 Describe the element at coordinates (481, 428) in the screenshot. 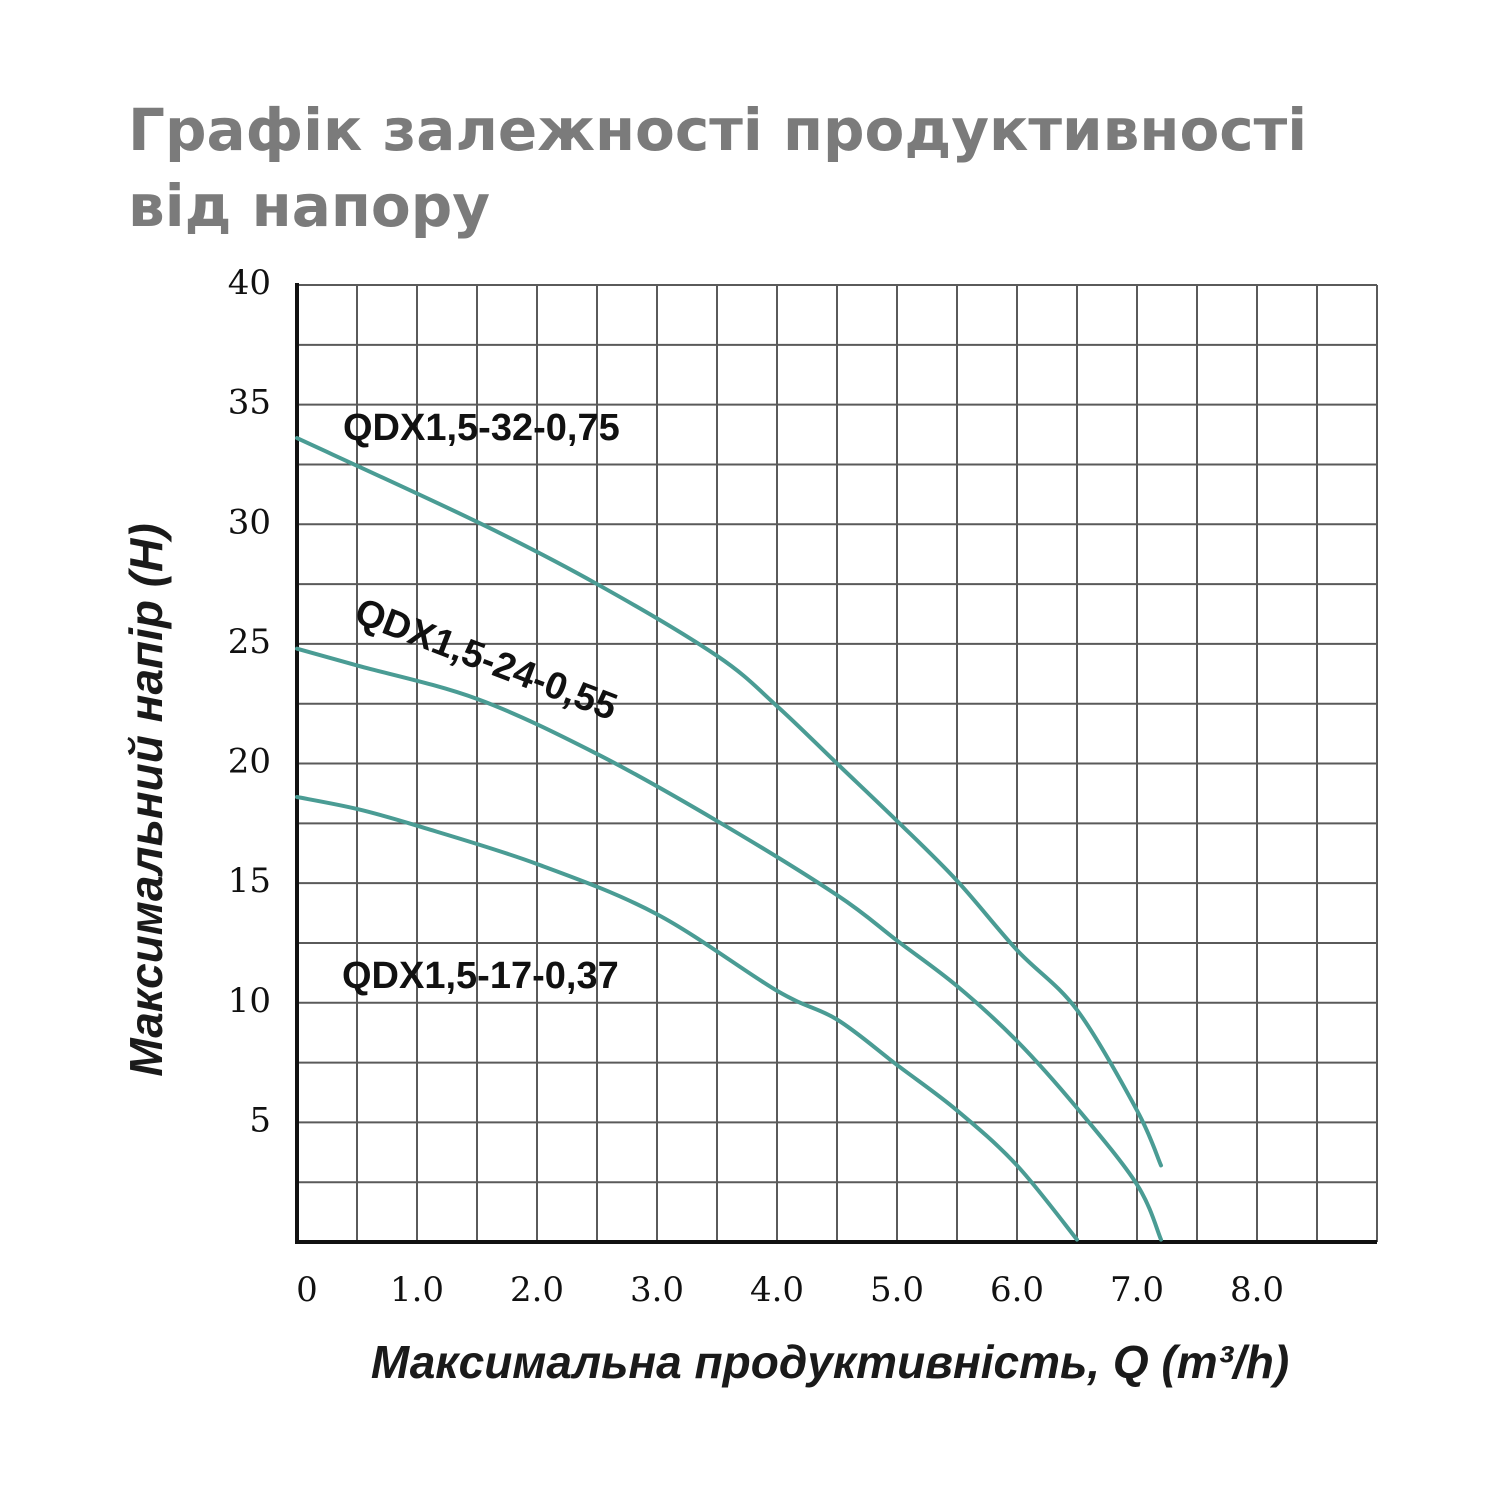

I see `series-label: QDX1,5-32-0,75` at that location.